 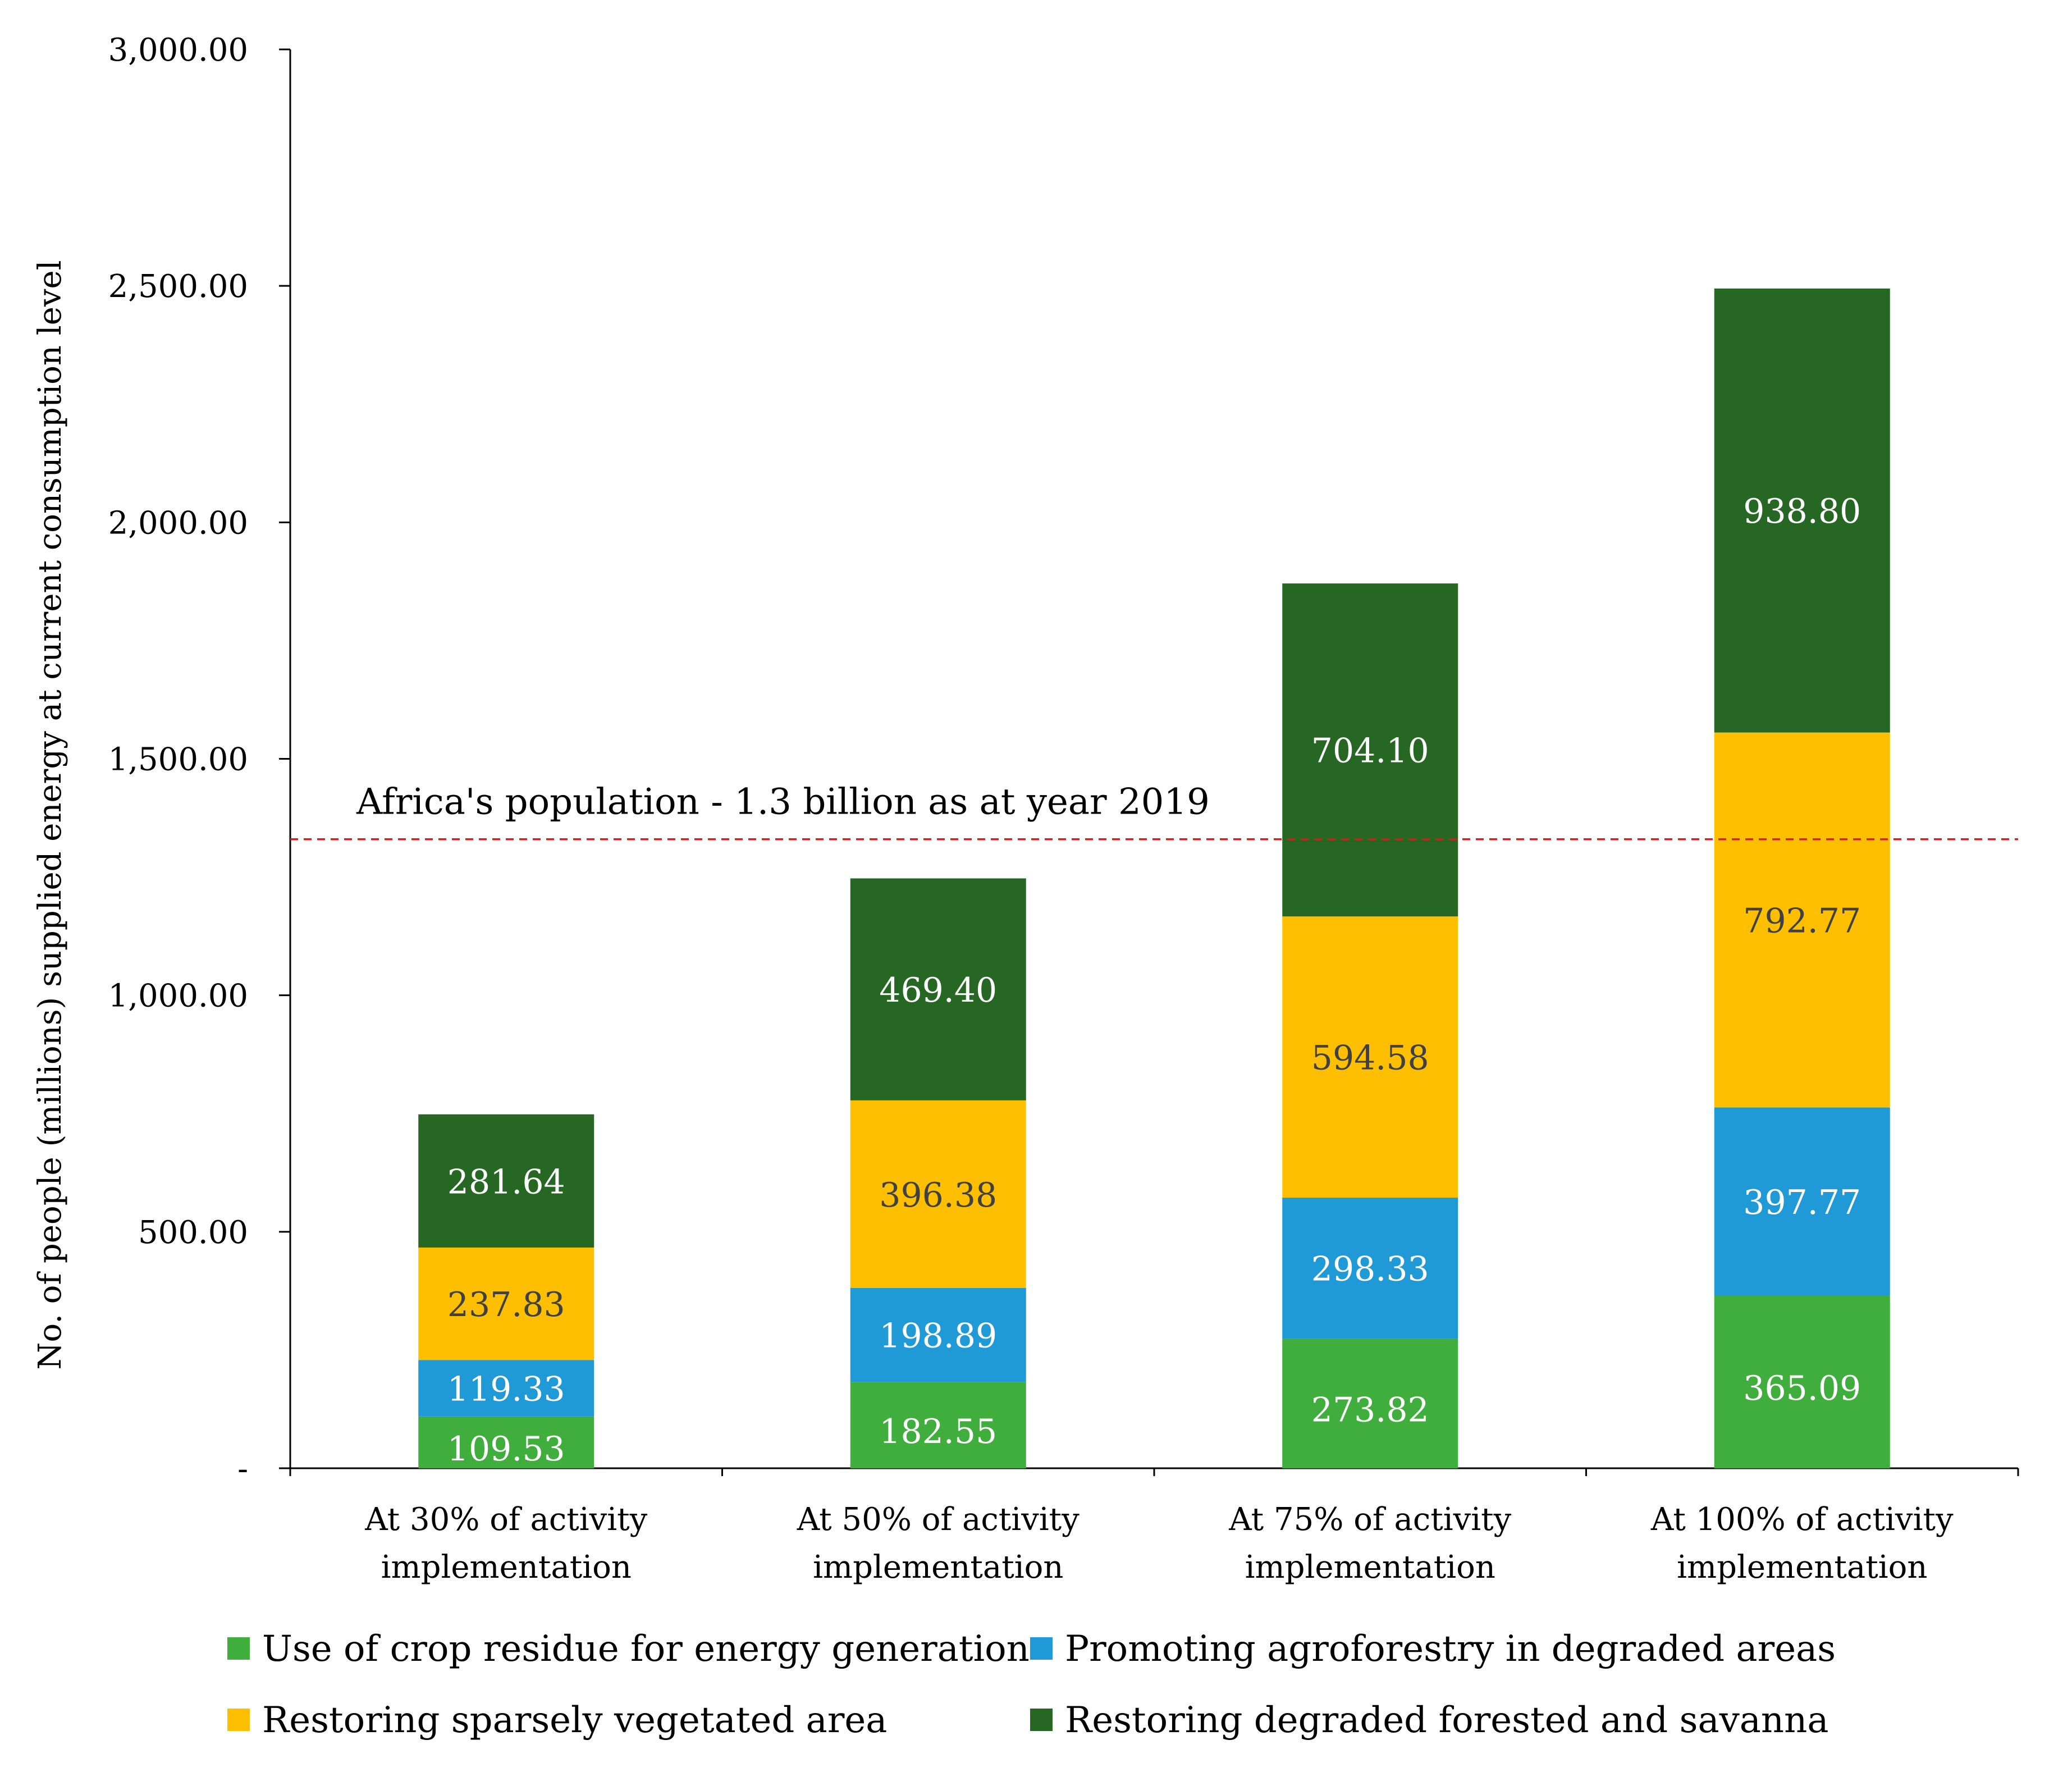 I want to click on data-label: 273.82, so click(x=1370, y=1410).